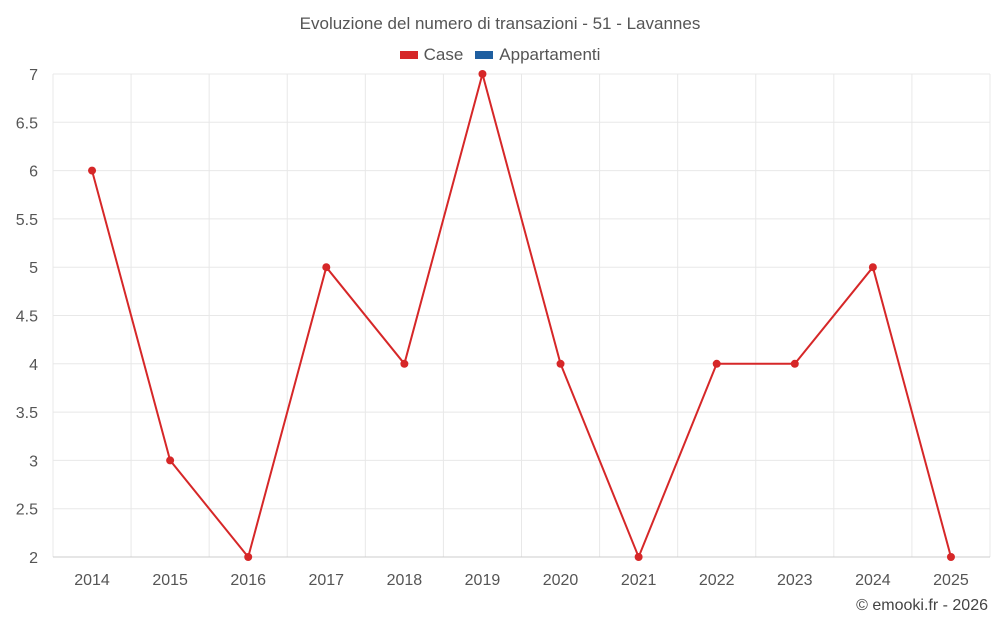 This screenshot has height=625, width=1000. I want to click on credit-text: © emooki.fr - 2026, so click(922, 605).